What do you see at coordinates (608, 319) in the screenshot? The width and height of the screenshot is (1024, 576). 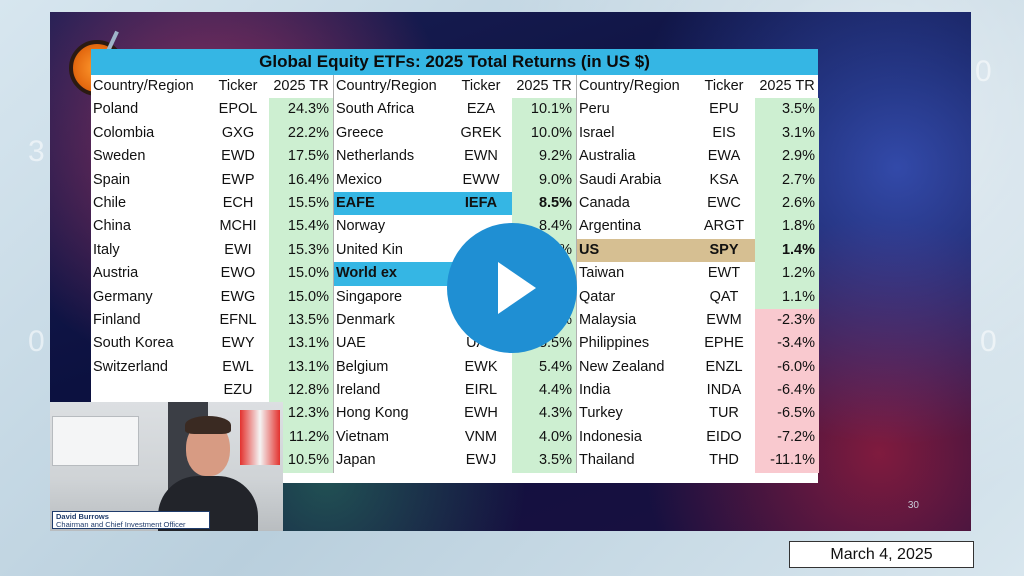 I see `region-cell: Malaysia` at bounding box center [608, 319].